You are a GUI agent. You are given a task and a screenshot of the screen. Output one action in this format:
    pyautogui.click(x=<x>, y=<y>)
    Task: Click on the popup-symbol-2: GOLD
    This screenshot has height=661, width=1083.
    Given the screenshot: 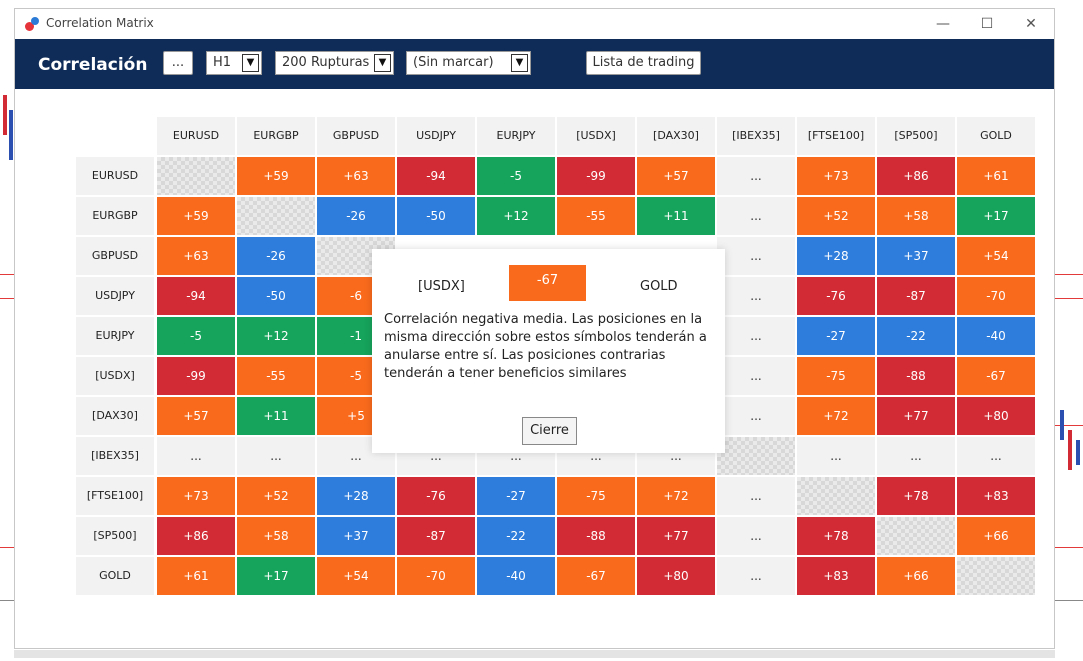 What is the action you would take?
    pyautogui.click(x=659, y=286)
    